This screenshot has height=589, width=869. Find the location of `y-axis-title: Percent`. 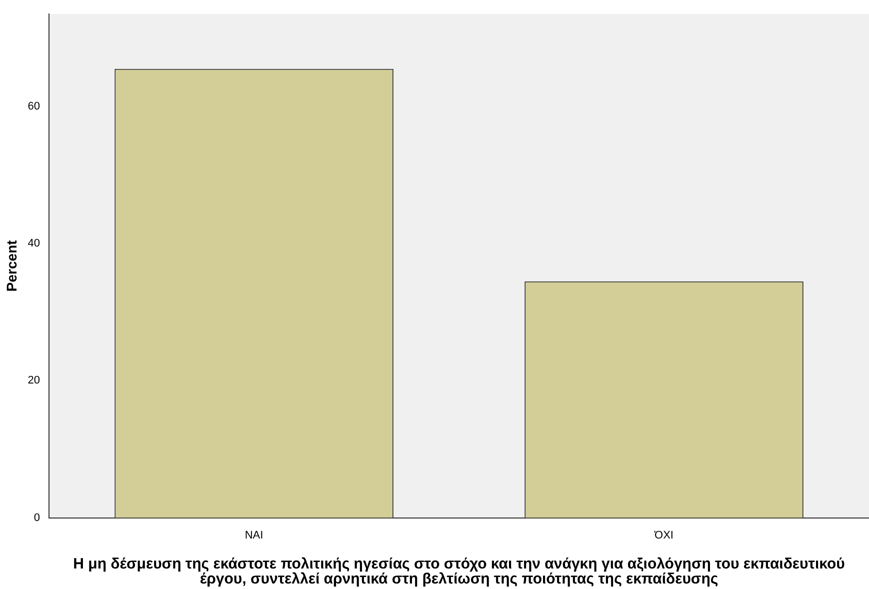

y-axis-title: Percent is located at coordinates (11, 266).